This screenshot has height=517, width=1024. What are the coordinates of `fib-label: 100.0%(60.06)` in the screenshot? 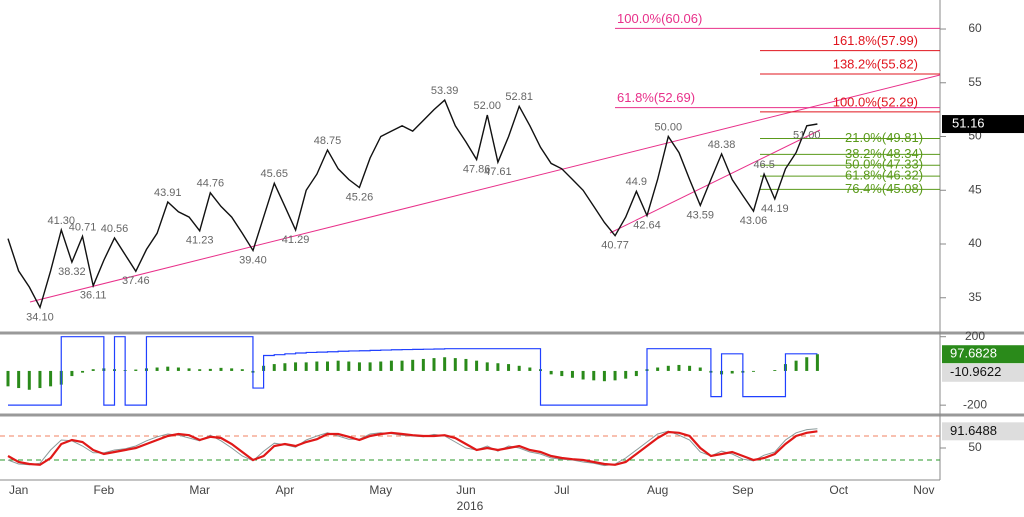 It's located at (659, 18).